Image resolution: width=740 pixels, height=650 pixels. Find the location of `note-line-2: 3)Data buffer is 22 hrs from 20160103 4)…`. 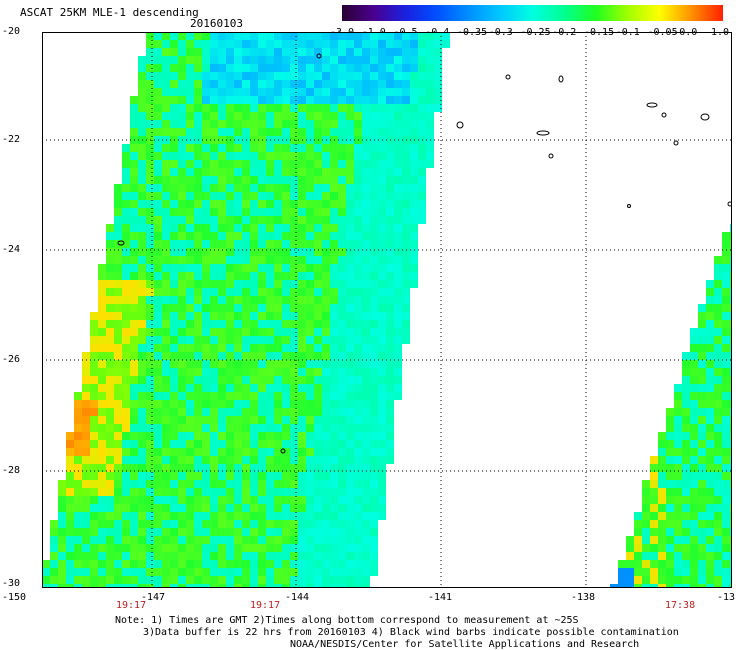

note-line-2: 3)Data buffer is 22 hrs from 20160103 4)… is located at coordinates (411, 632).